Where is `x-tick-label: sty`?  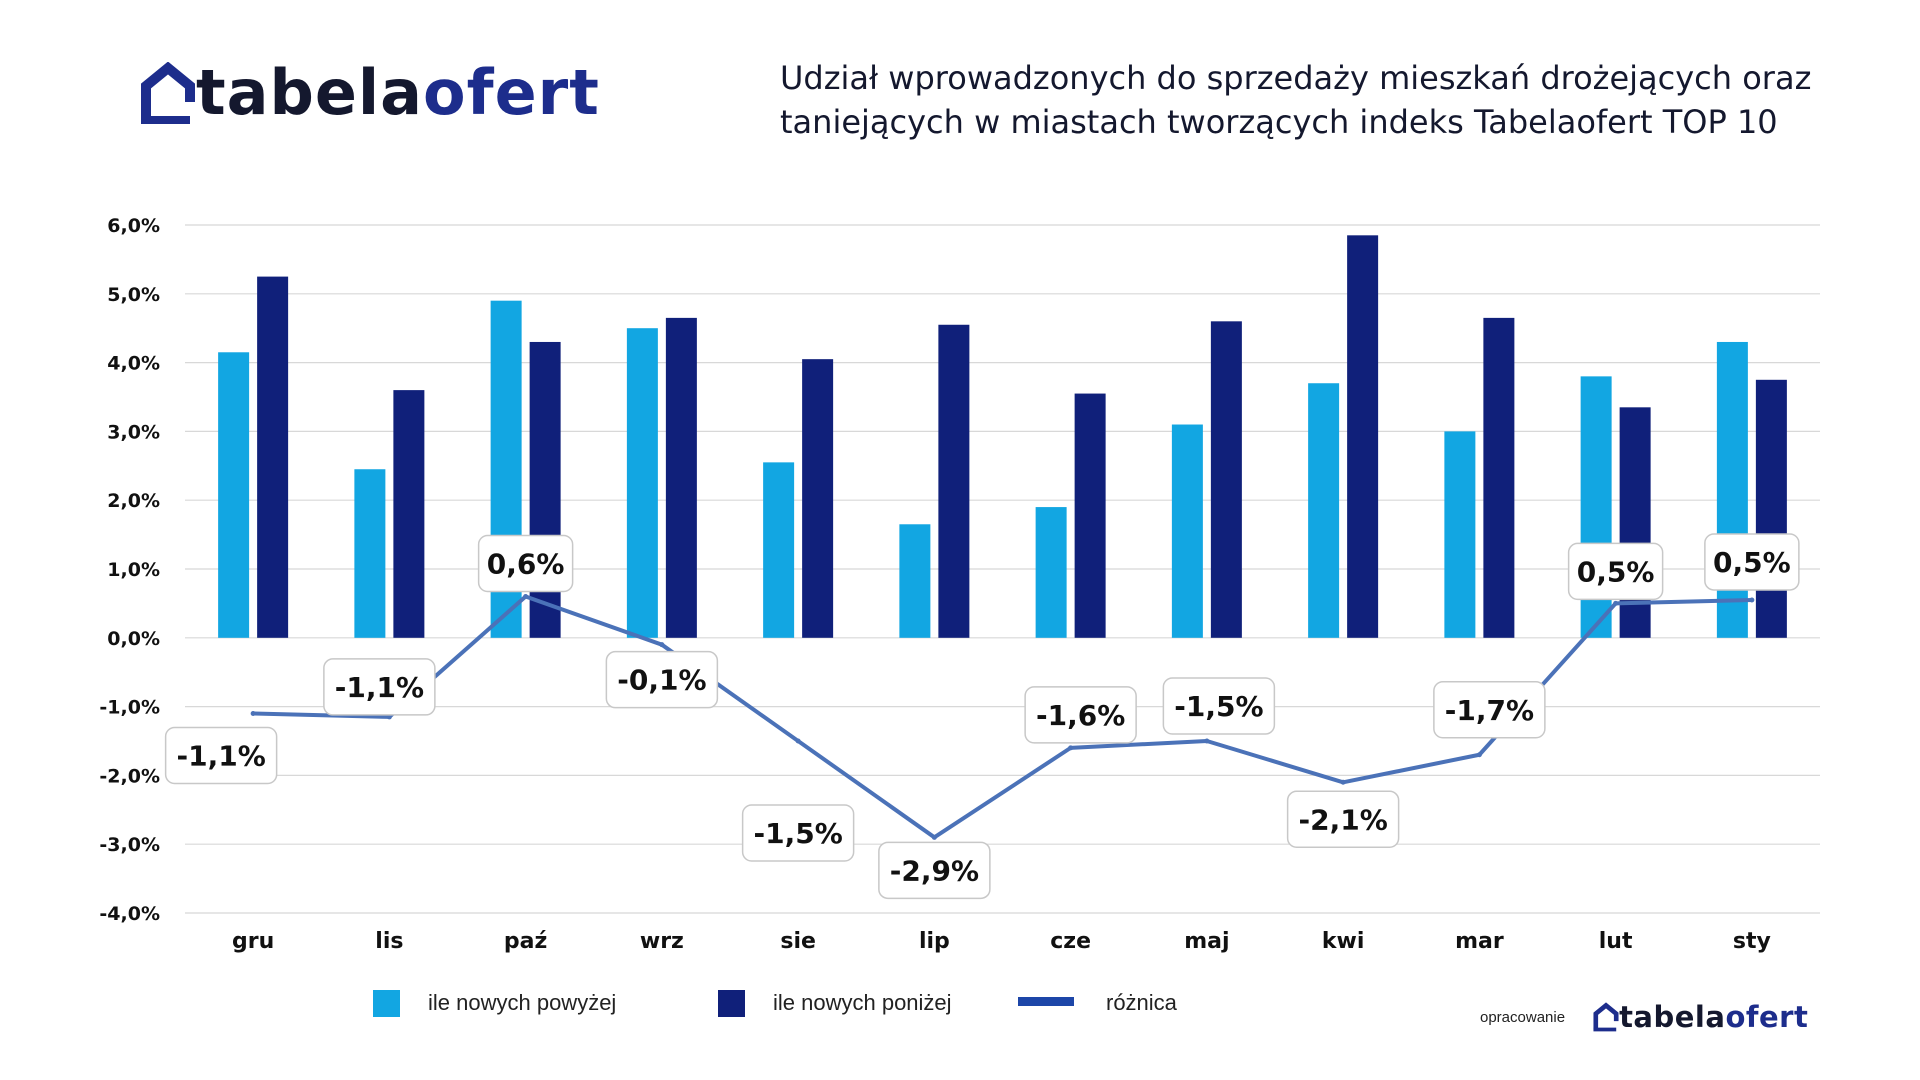 x-tick-label: sty is located at coordinates (1752, 941).